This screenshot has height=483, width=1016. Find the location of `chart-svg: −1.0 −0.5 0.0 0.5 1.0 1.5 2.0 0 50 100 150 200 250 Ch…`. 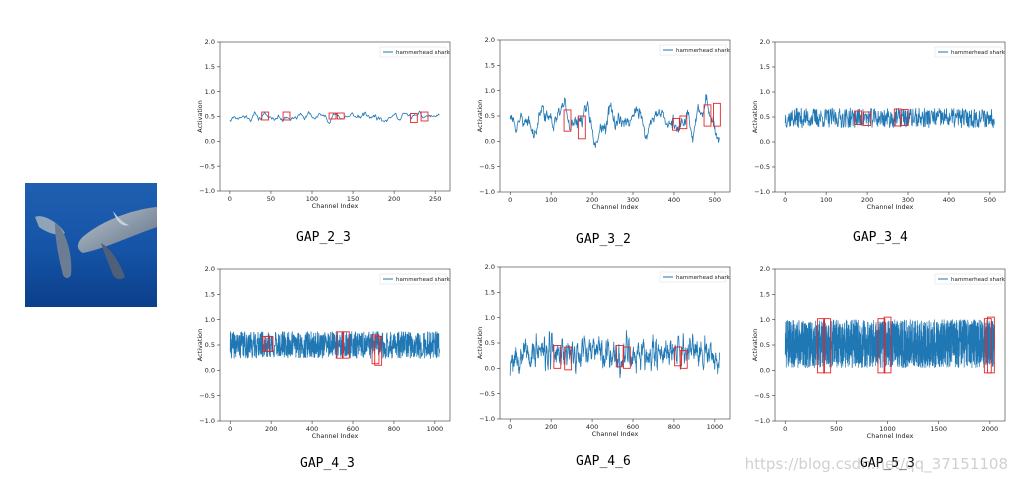

chart-svg: −1.0 −0.5 0.0 0.5 1.0 1.5 2.0 0 50 100 150 200 250 Ch… is located at coordinates (323, 124).